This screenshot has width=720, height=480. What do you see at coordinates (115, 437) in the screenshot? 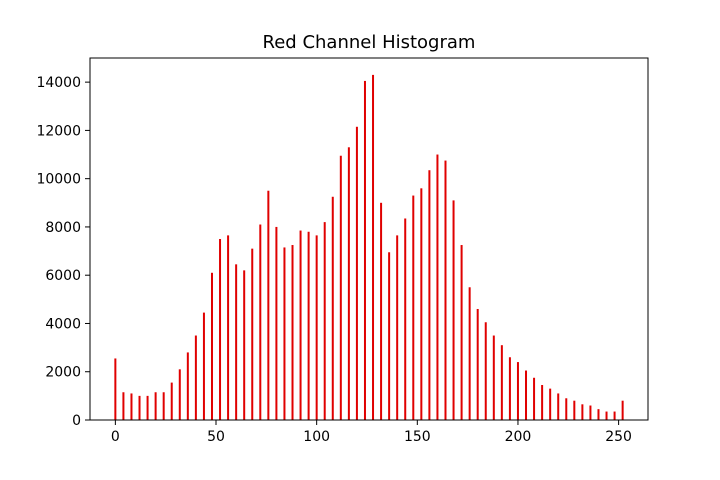
I see `x-tick-label: 0` at bounding box center [115, 437].